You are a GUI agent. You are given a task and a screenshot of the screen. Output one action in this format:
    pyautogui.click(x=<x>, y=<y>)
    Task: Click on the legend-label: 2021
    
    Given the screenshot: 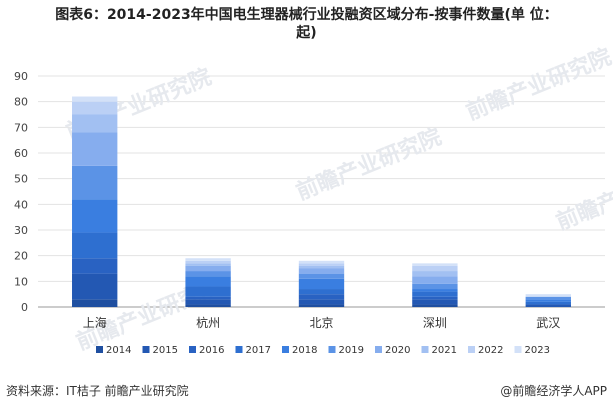 What is the action you would take?
    pyautogui.click(x=444, y=350)
    